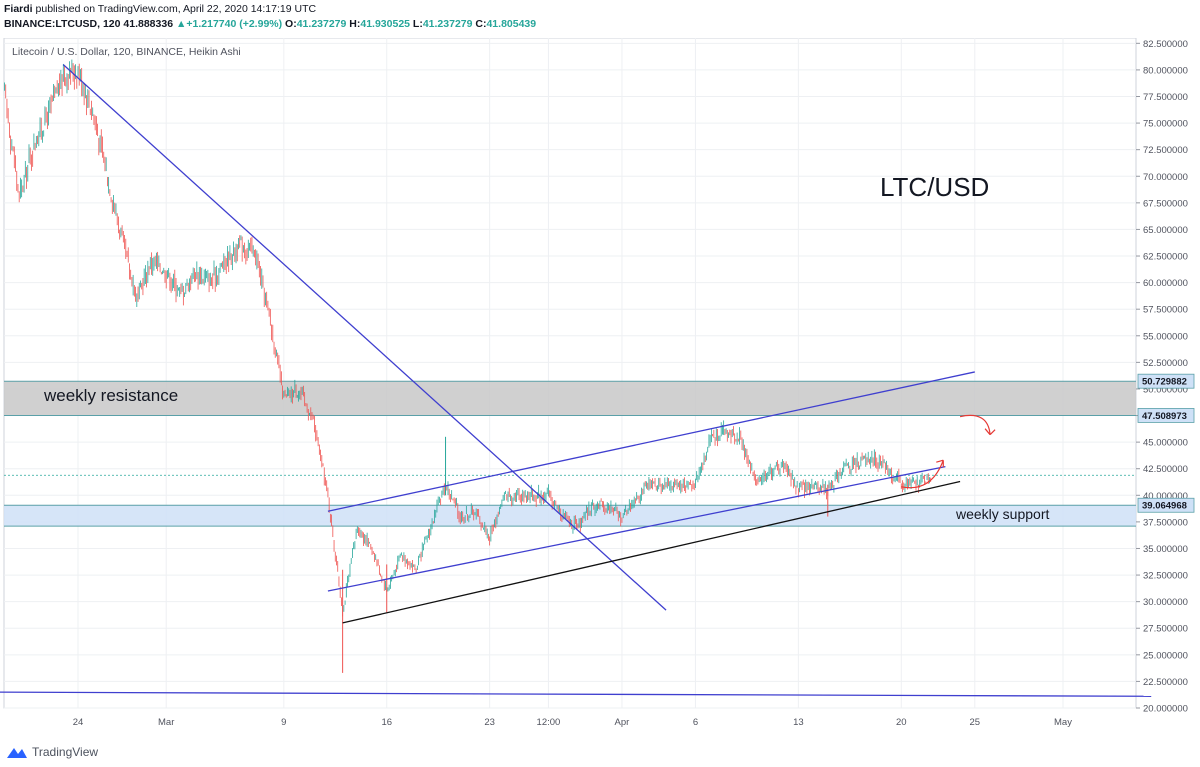 Image resolution: width=1200 pixels, height=767 pixels. I want to click on price-label: 50.729882, so click(1164, 382).